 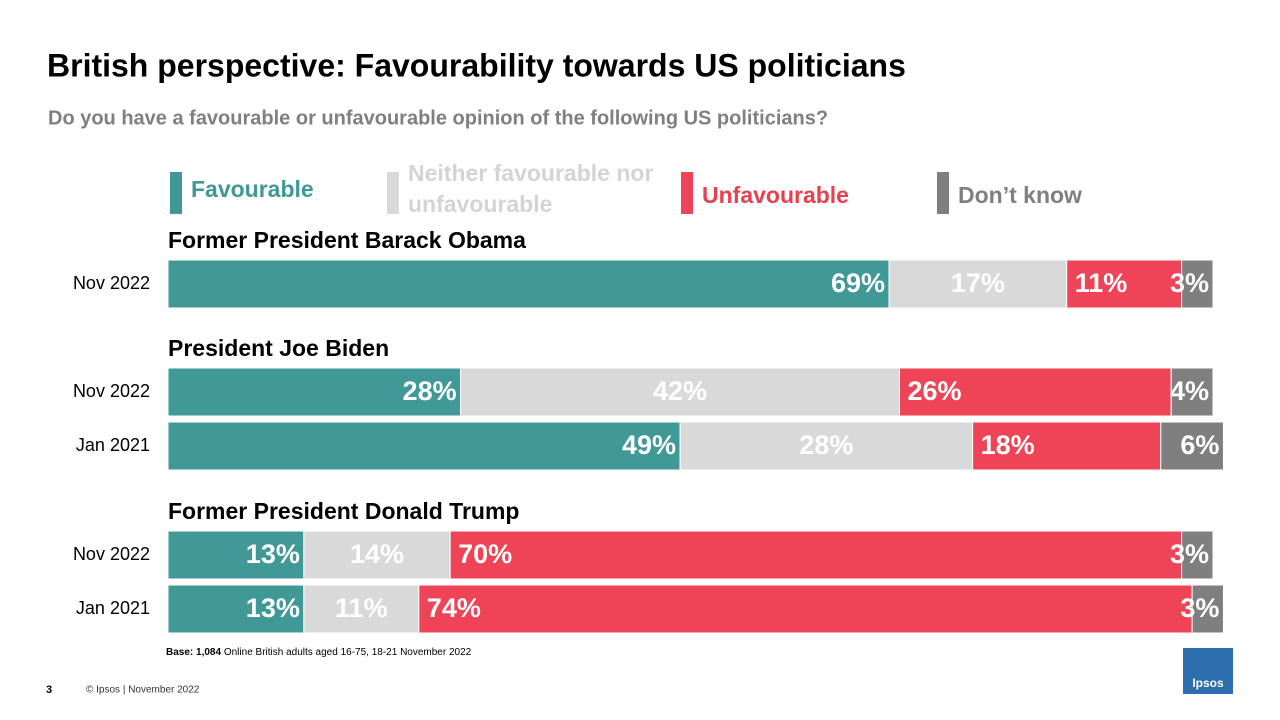 I want to click on data-label: 4%, so click(x=1189, y=391).